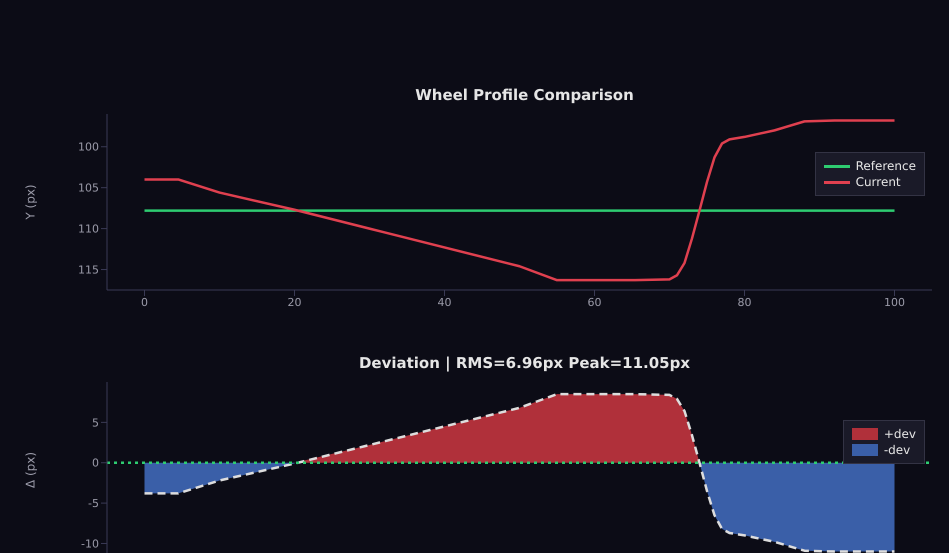 This screenshot has height=553, width=949. Describe the element at coordinates (878, 182) in the screenshot. I see `legend-label: Current` at that location.